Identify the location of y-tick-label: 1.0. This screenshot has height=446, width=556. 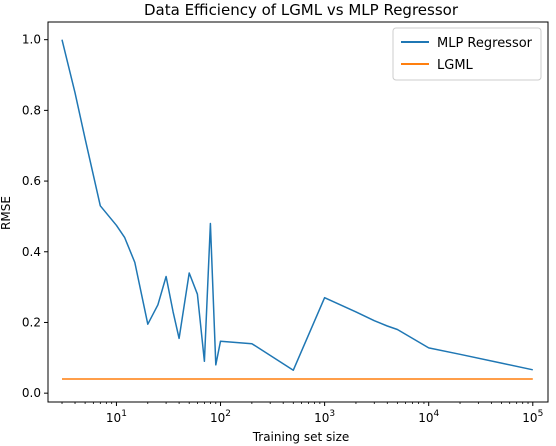
(31, 40).